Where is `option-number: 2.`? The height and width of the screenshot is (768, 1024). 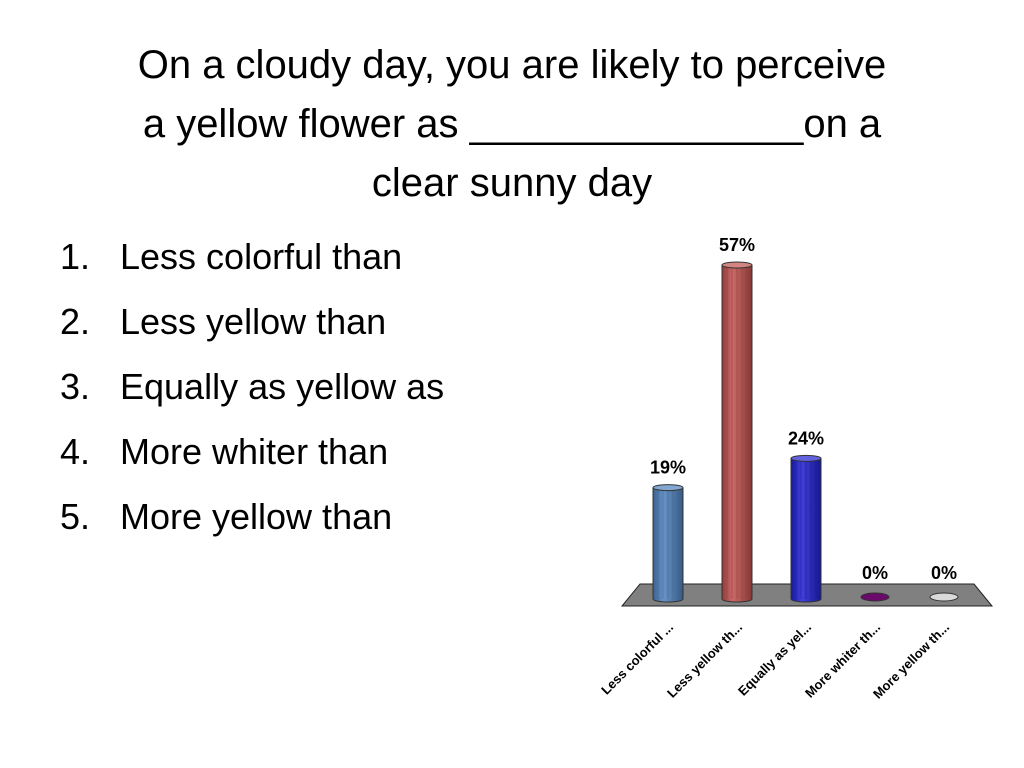 option-number: 2. is located at coordinates (75, 321).